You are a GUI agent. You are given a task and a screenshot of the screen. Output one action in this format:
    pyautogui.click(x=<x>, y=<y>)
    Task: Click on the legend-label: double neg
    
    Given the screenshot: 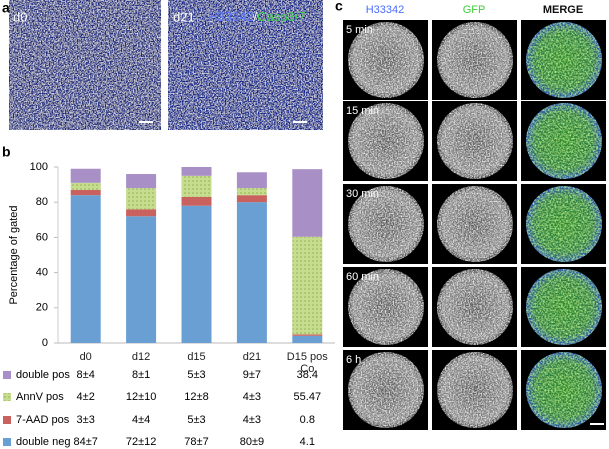 What is the action you would take?
    pyautogui.click(x=43, y=442)
    